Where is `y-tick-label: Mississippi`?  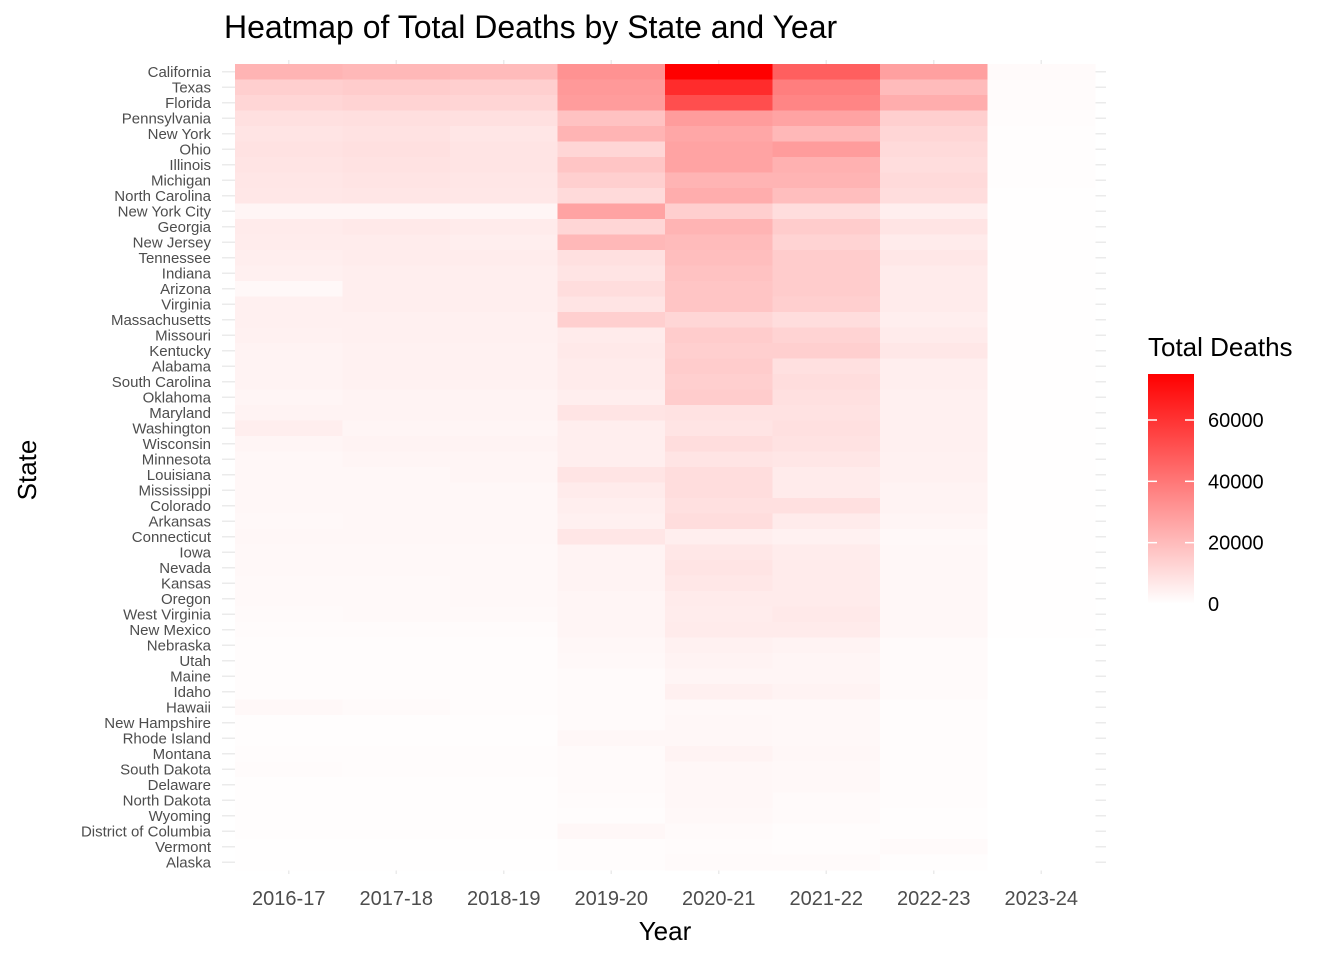 y-tick-label: Mississippi is located at coordinates (174, 490).